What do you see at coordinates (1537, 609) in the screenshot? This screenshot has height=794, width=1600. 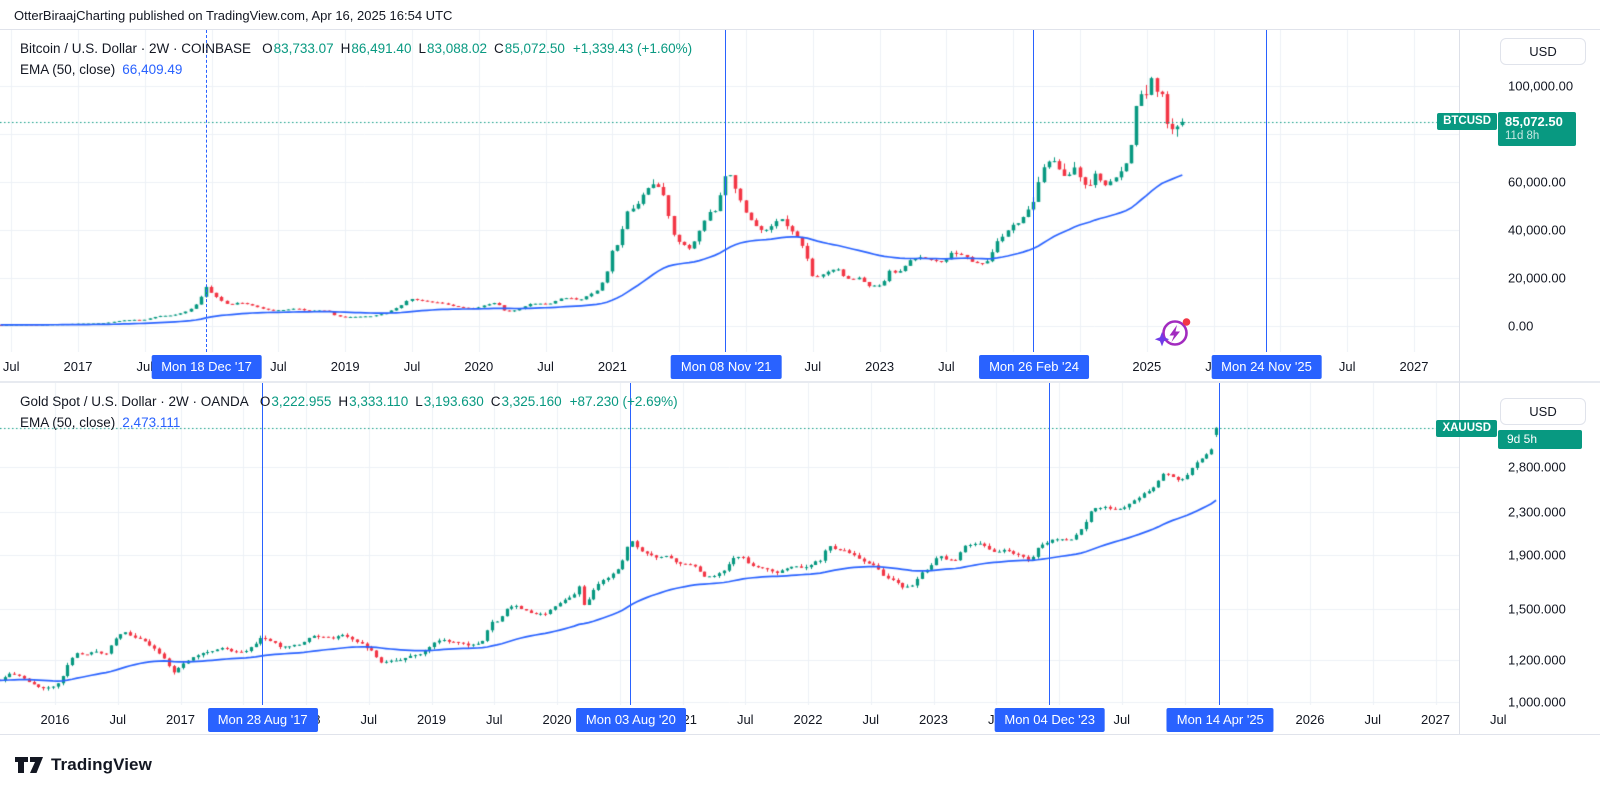 I see `price-axis-label: 1,500.000` at bounding box center [1537, 609].